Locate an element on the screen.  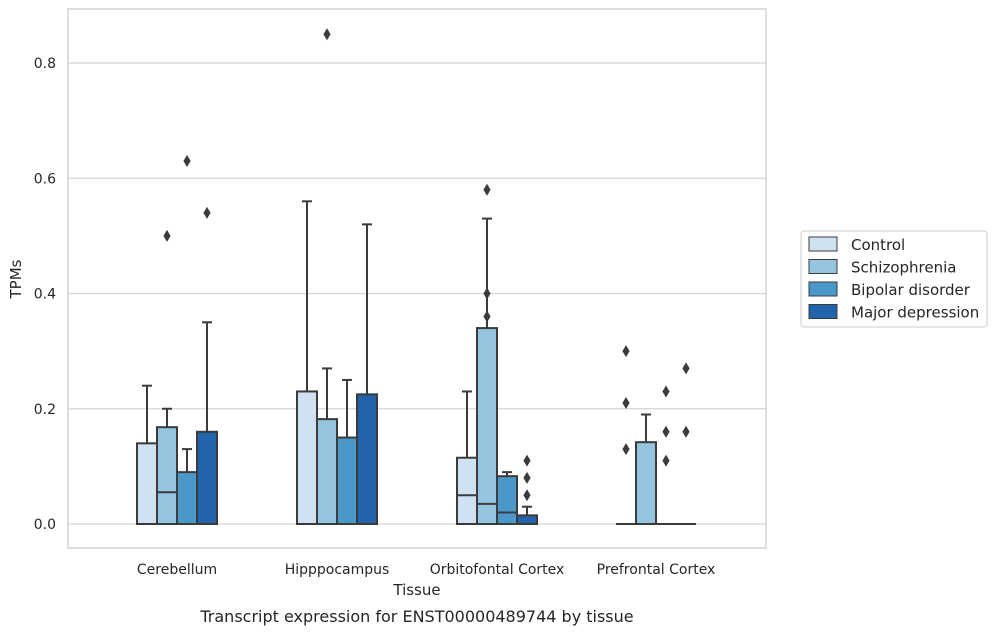
legend-label: Schizophrenia is located at coordinates (903, 268).